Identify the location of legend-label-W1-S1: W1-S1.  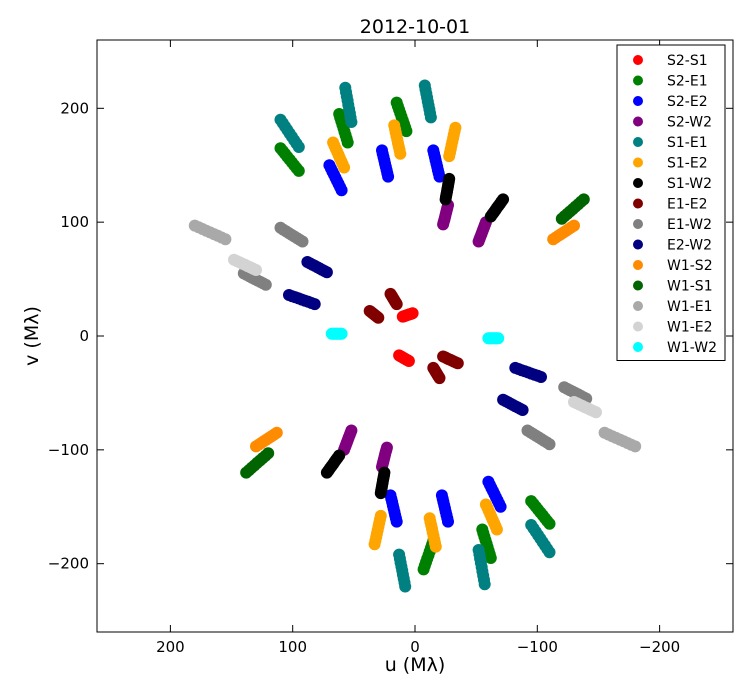
(690, 287).